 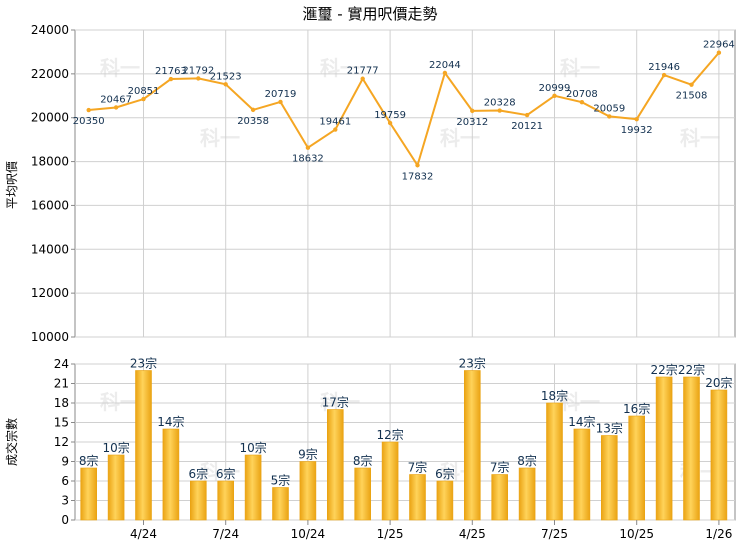 I want to click on price-data-label: 17832, so click(x=418, y=176).